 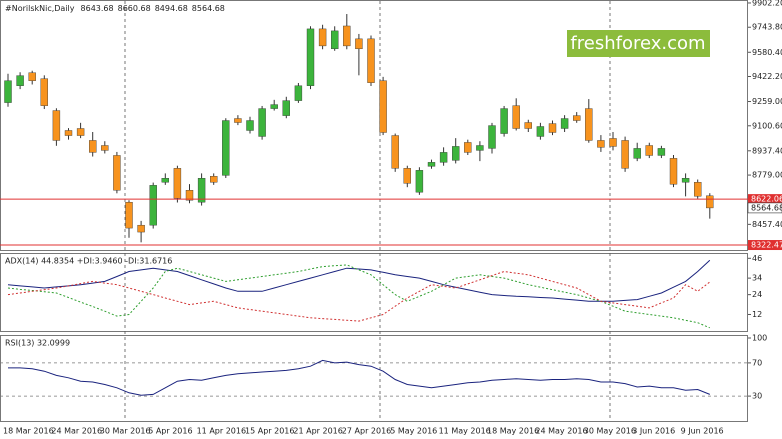 I want to click on current-price-label: 8564.68, so click(x=766, y=207).